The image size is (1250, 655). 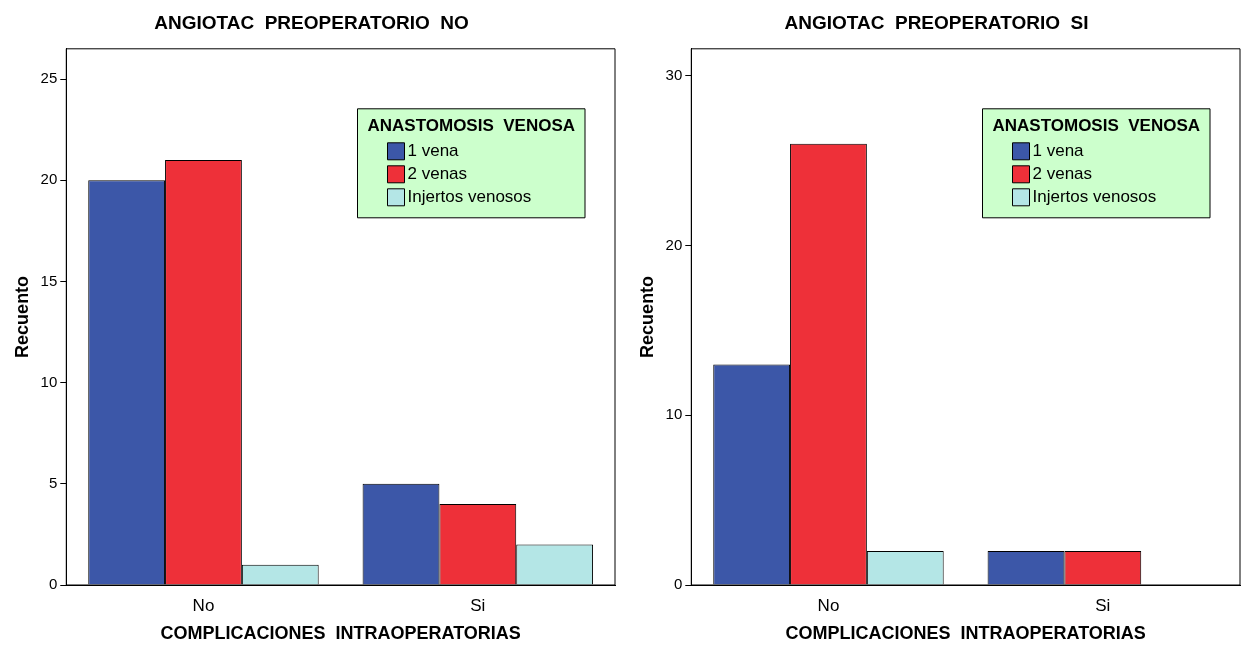 I want to click on y-tick-label: 15, so click(x=49, y=280).